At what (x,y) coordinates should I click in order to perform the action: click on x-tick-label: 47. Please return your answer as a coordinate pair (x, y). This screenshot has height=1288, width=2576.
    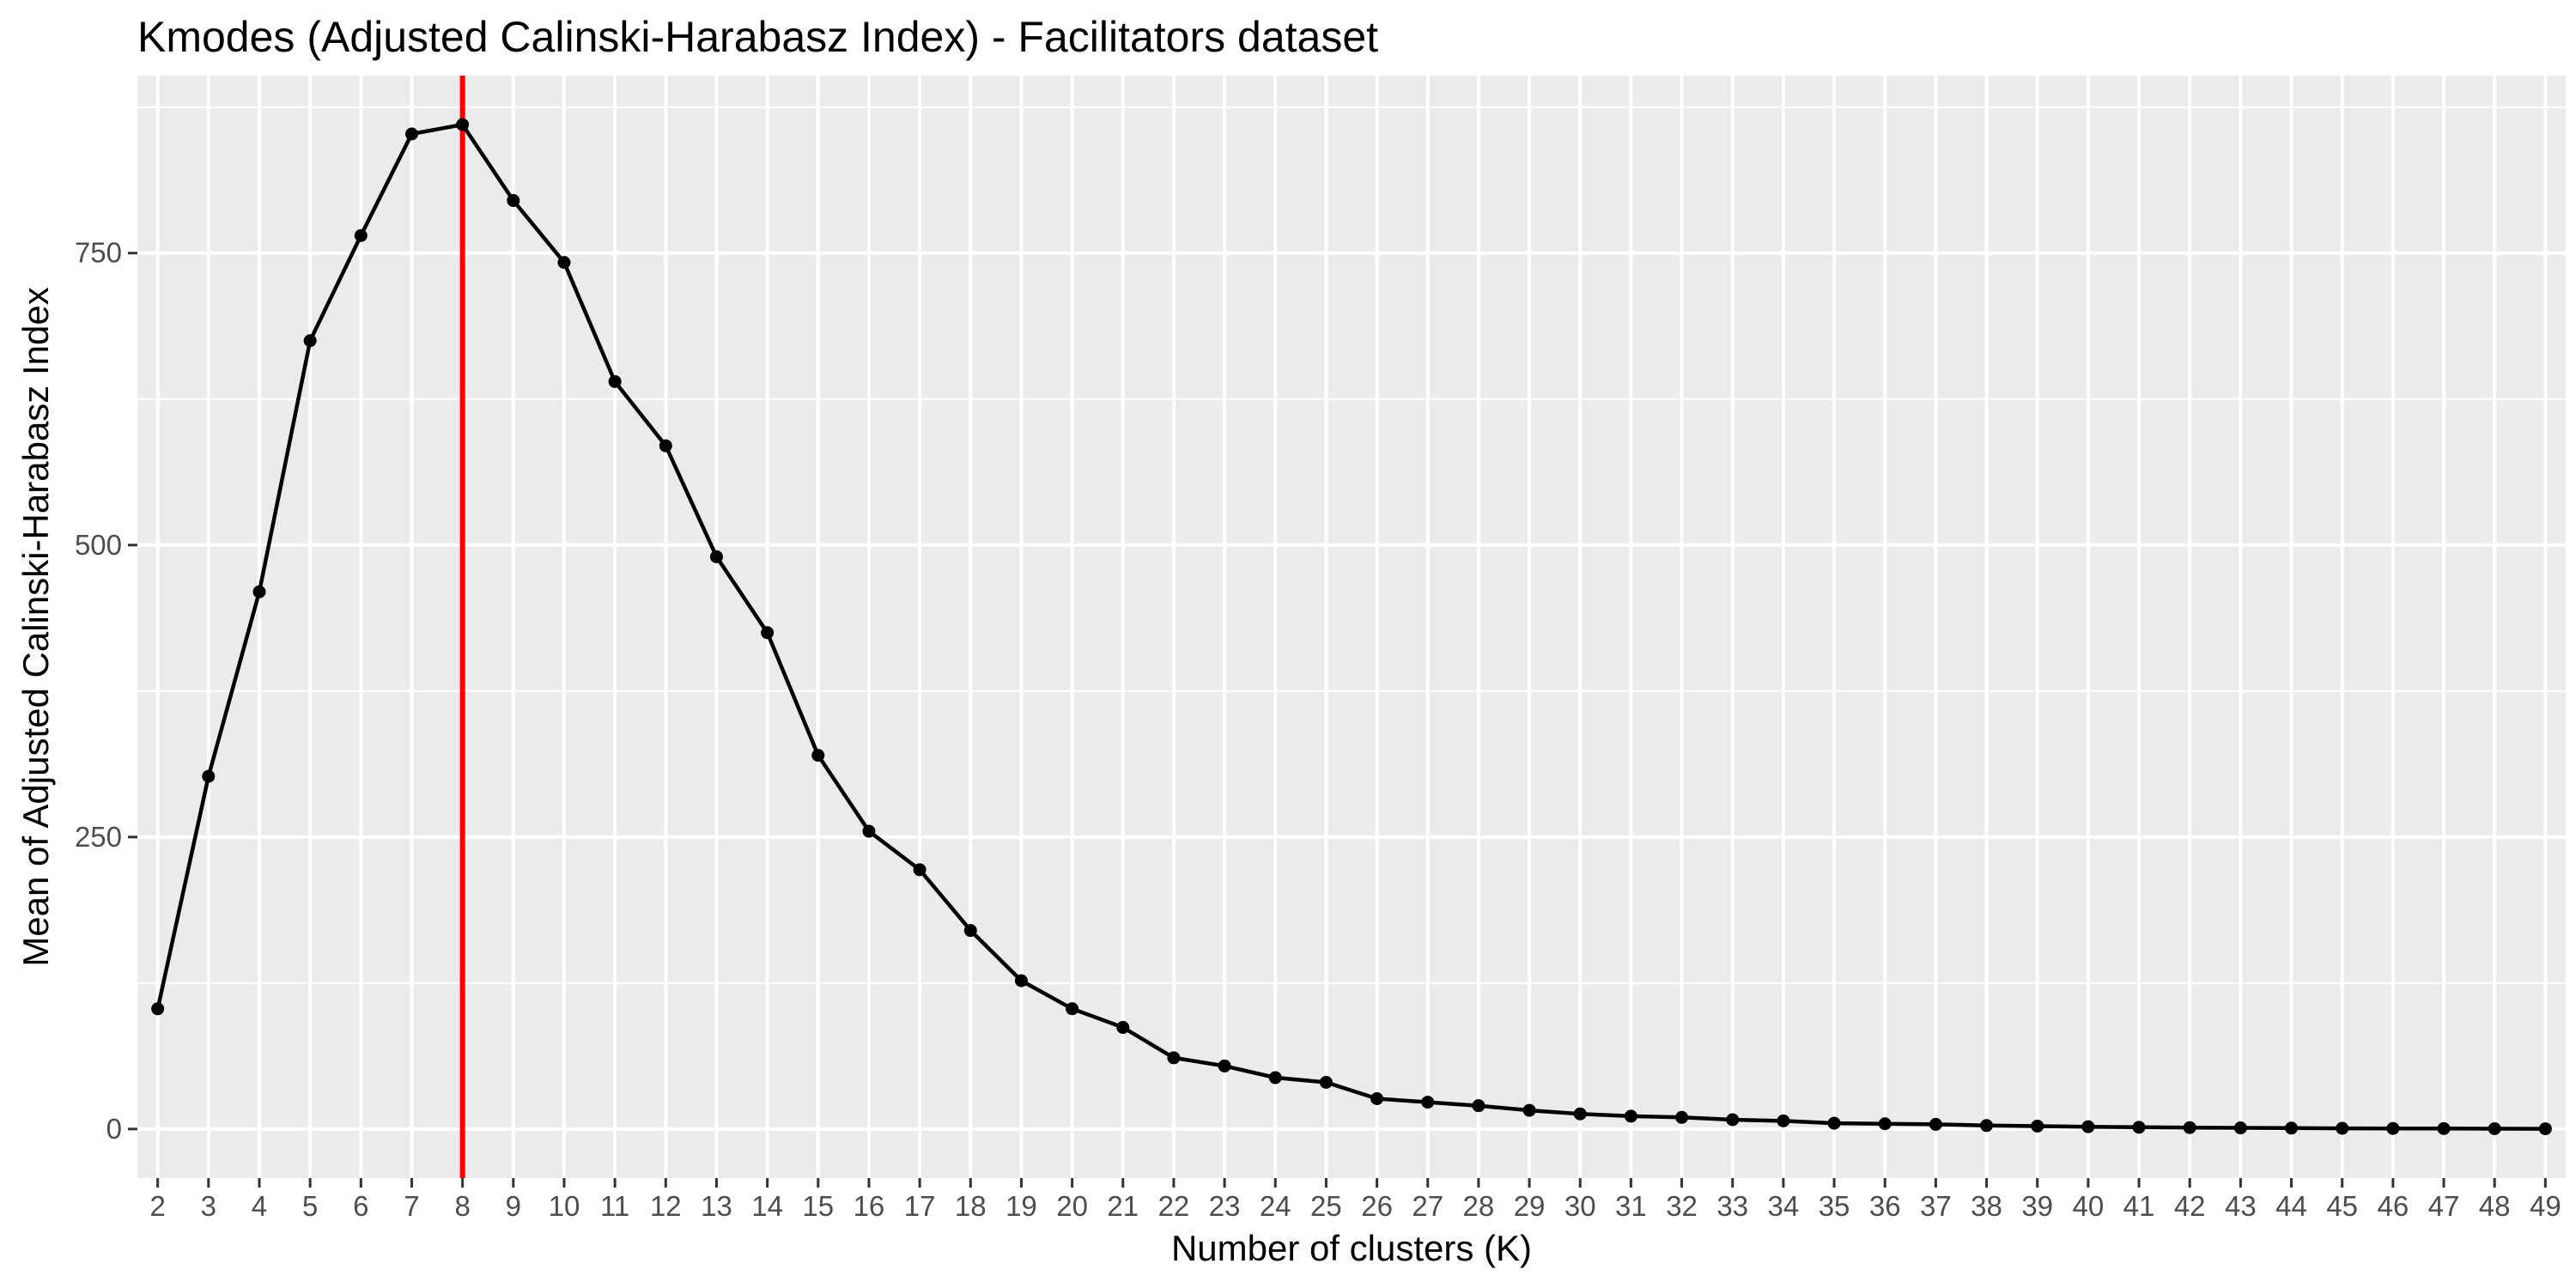
    Looking at the image, I should click on (2444, 1206).